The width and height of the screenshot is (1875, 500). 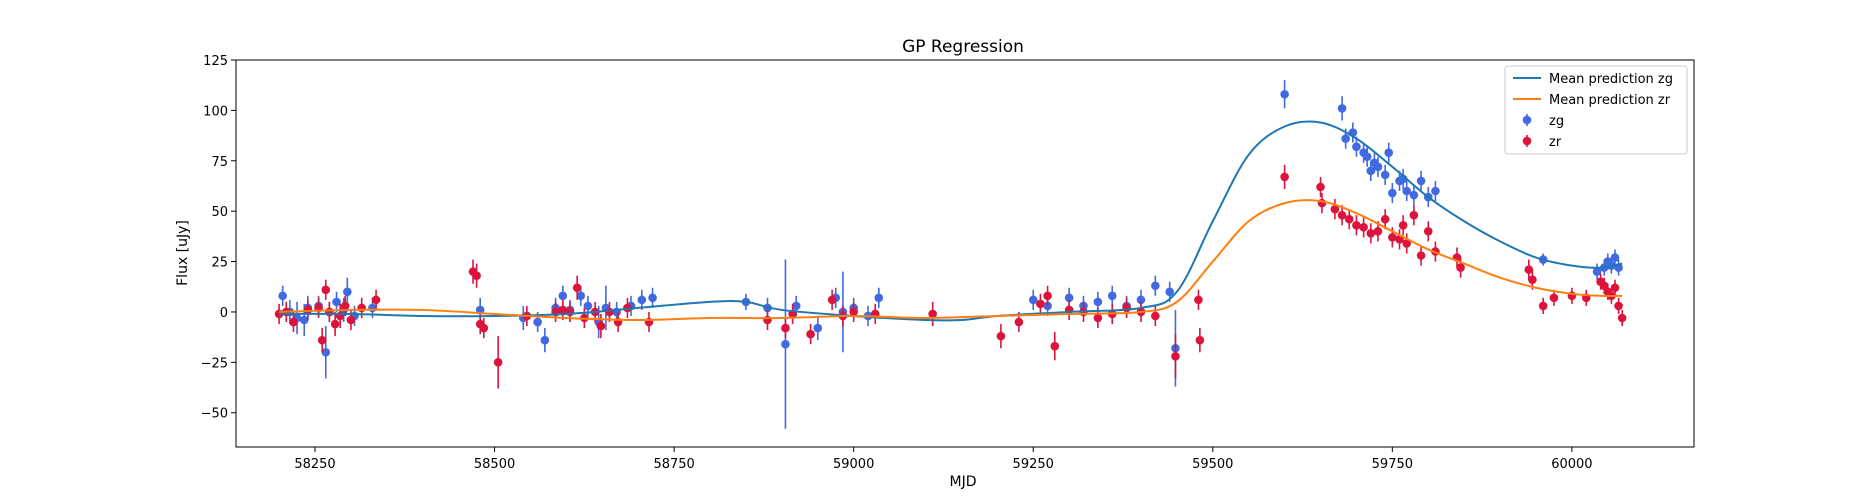 What do you see at coordinates (224, 313) in the screenshot?
I see `y-tick-label: 0` at bounding box center [224, 313].